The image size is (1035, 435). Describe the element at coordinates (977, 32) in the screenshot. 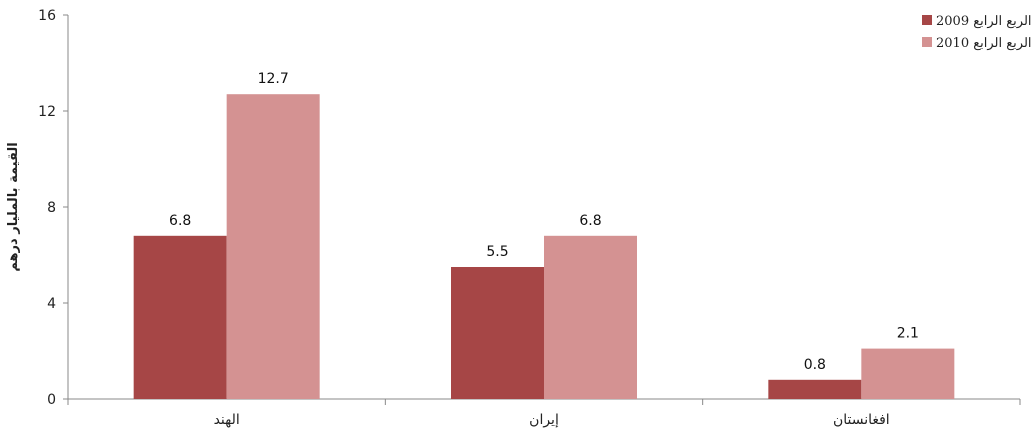

I see `legend: الربع الرابع 2009 الربع الرابع 2010` at that location.